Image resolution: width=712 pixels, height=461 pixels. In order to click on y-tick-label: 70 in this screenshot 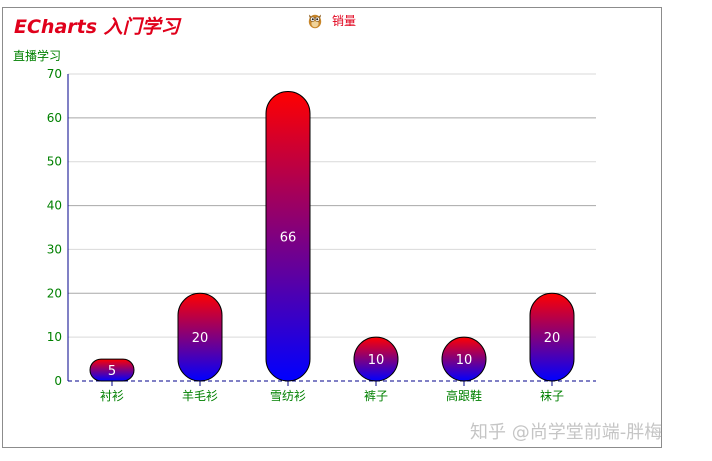, I will do `click(54, 74)`.